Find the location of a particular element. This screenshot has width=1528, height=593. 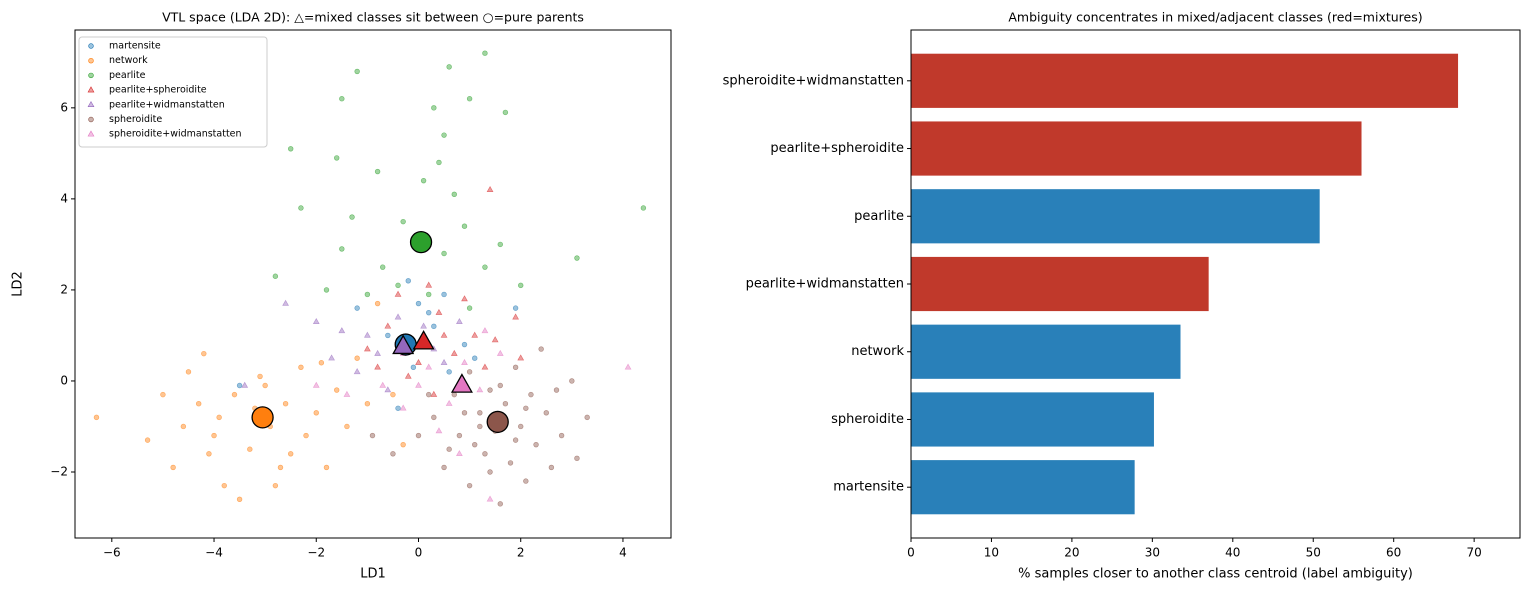

legend-label: pearlite+spheroidite is located at coordinates (158, 90).